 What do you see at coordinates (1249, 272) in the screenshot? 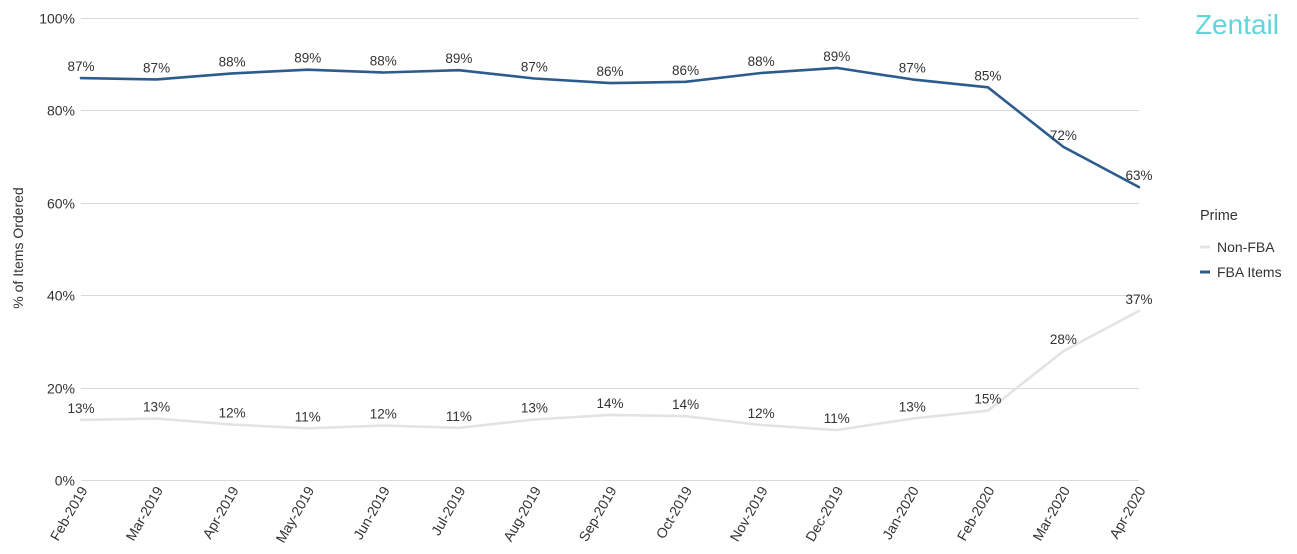
I see `legend-item-label: FBA Items` at bounding box center [1249, 272].